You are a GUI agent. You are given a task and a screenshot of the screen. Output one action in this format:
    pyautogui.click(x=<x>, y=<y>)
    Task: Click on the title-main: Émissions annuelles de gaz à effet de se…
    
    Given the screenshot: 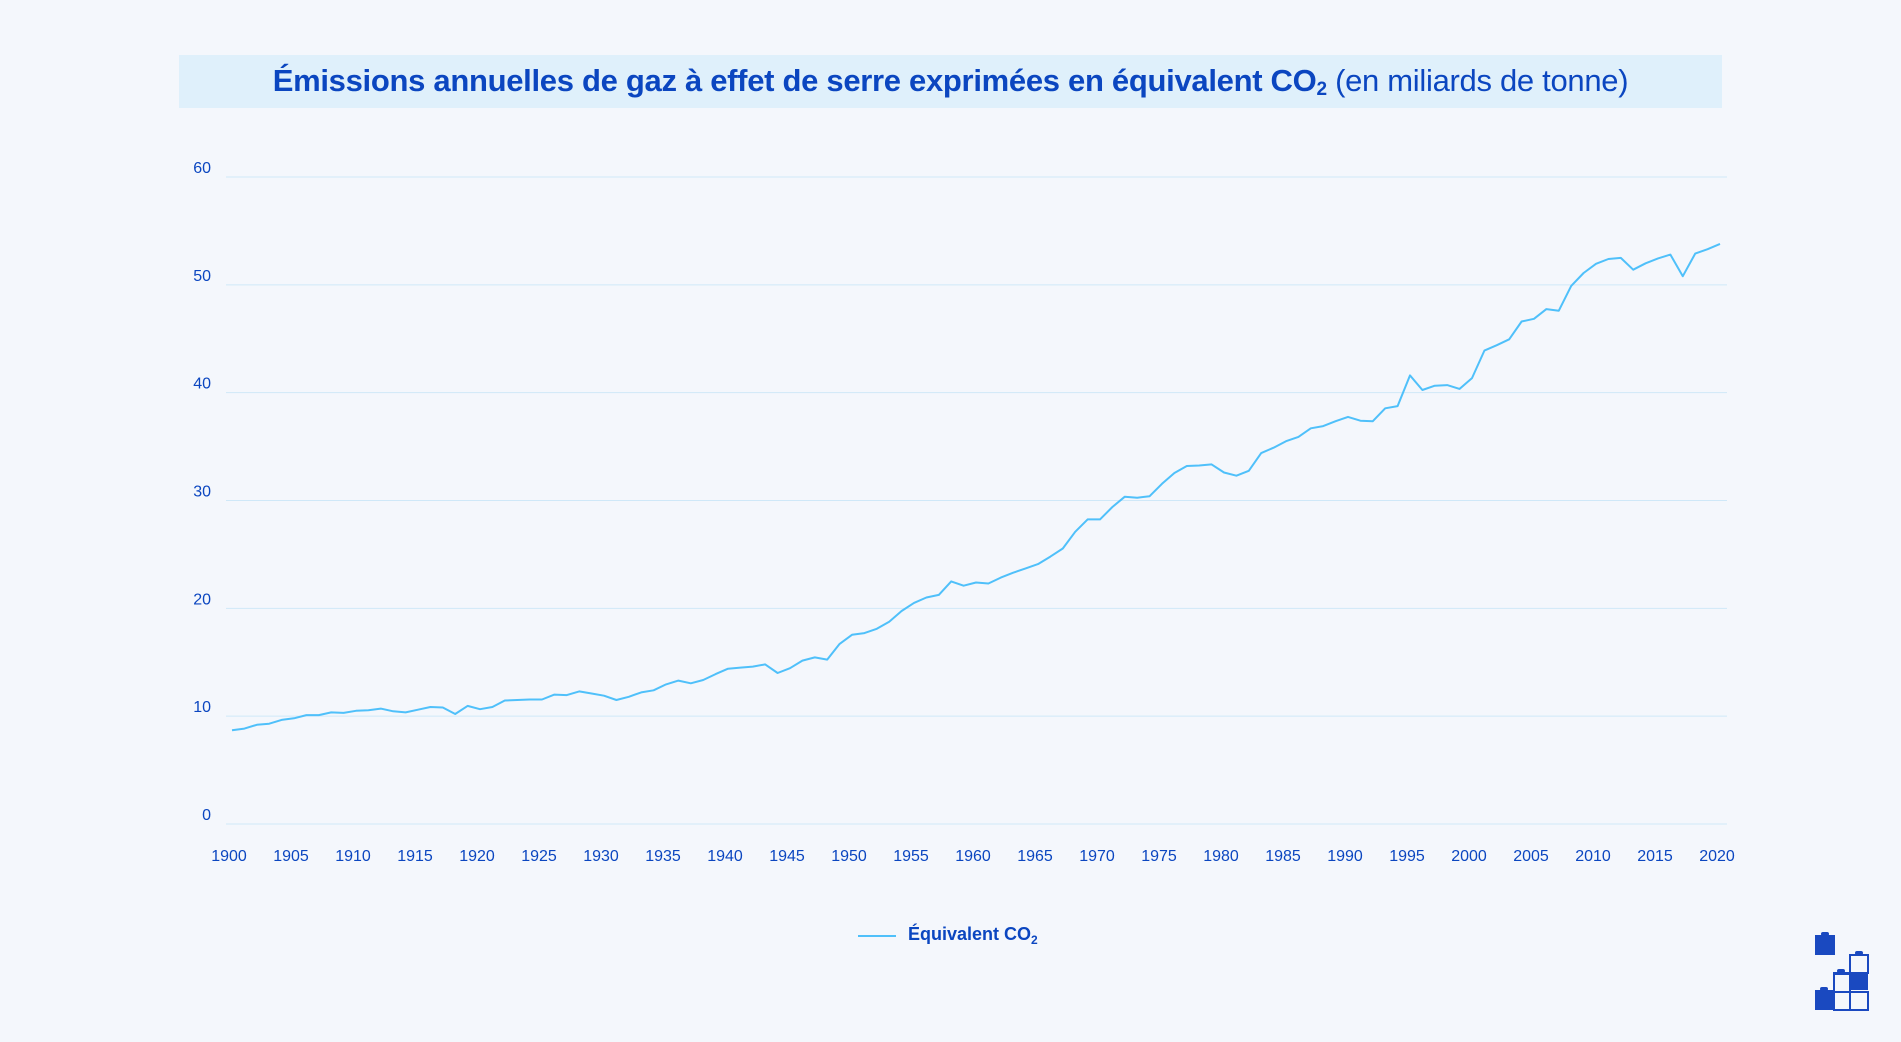 What is the action you would take?
    pyautogui.click(x=794, y=80)
    